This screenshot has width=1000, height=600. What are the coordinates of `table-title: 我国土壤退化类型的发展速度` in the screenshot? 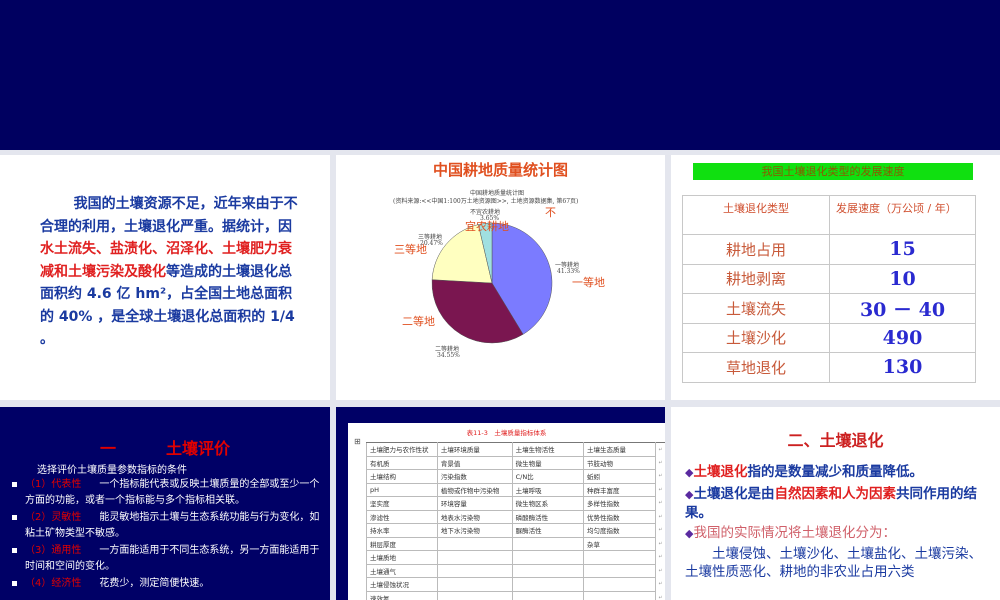 It's located at (833, 171).